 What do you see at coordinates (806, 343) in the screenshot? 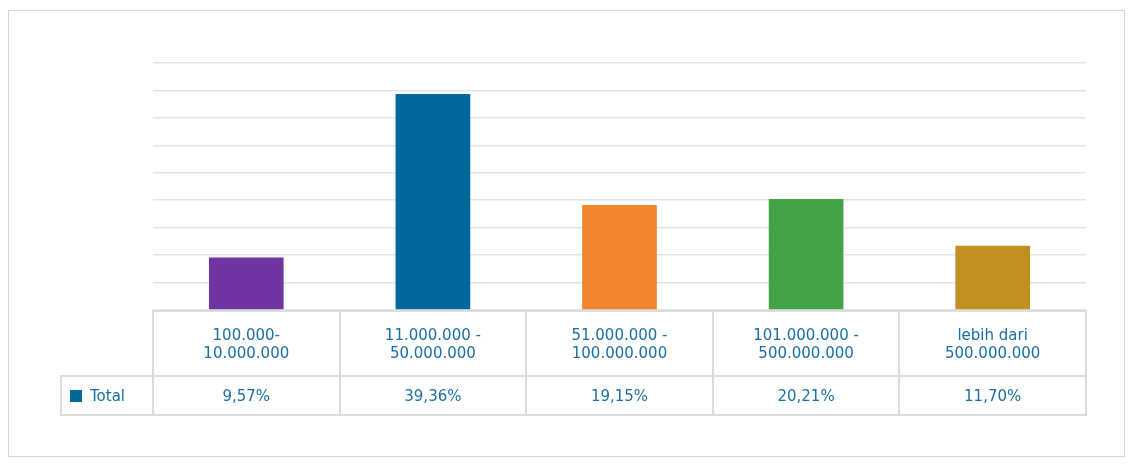
I see `x-tick-label: 101.000.000 - 500.000.000` at bounding box center [806, 343].